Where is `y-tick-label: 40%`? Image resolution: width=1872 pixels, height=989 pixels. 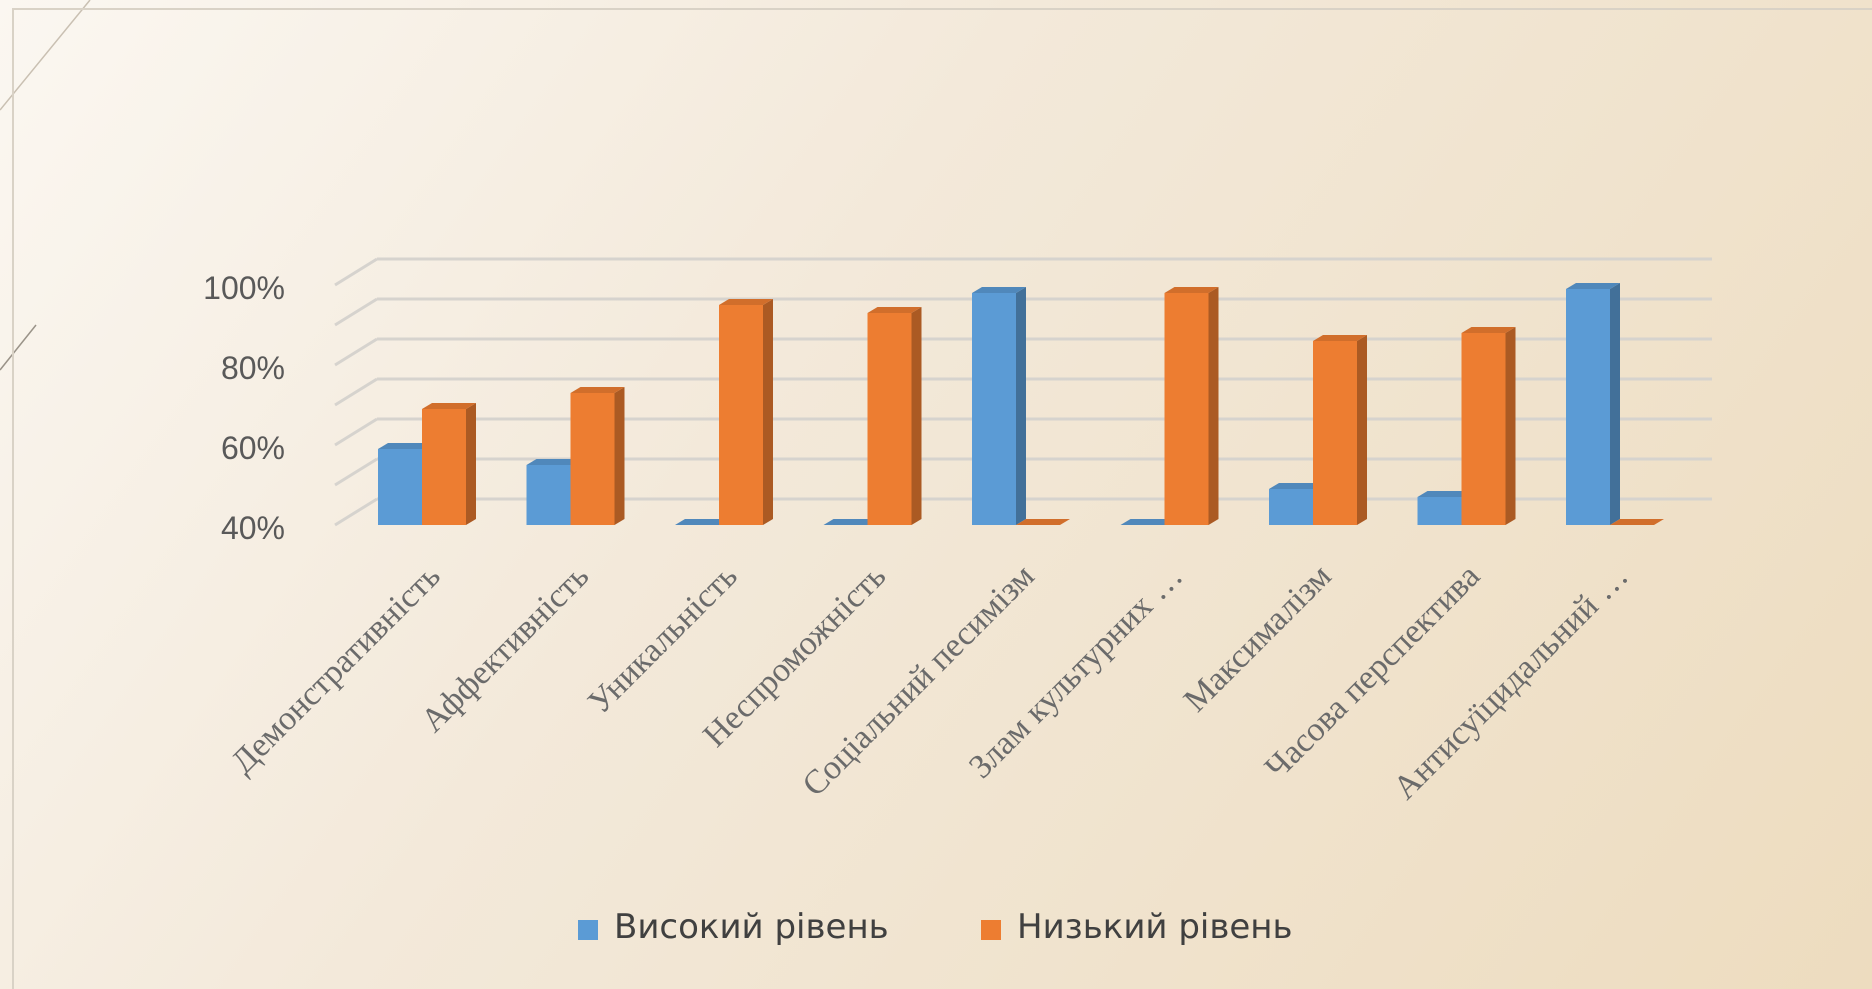 y-tick-label: 40% is located at coordinates (253, 528).